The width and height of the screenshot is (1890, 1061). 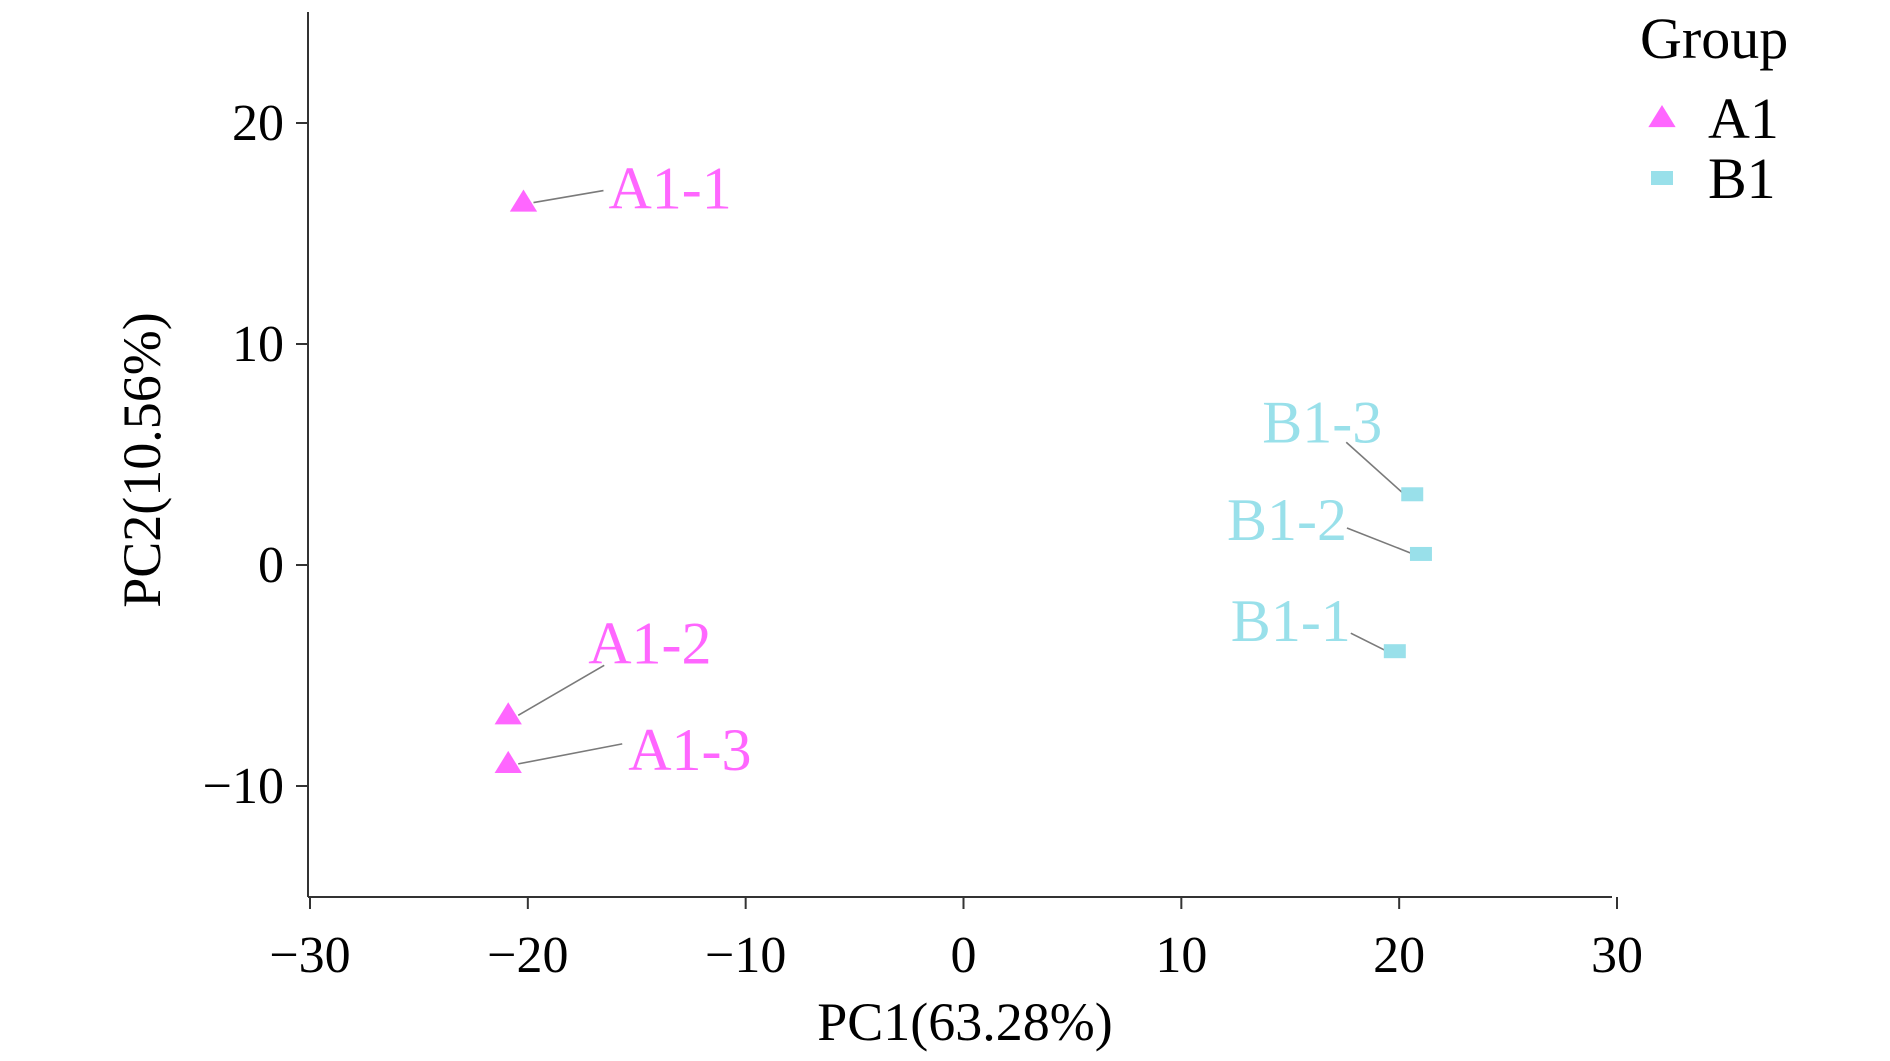 I want to click on point-label: A1-1, so click(x=669, y=189).